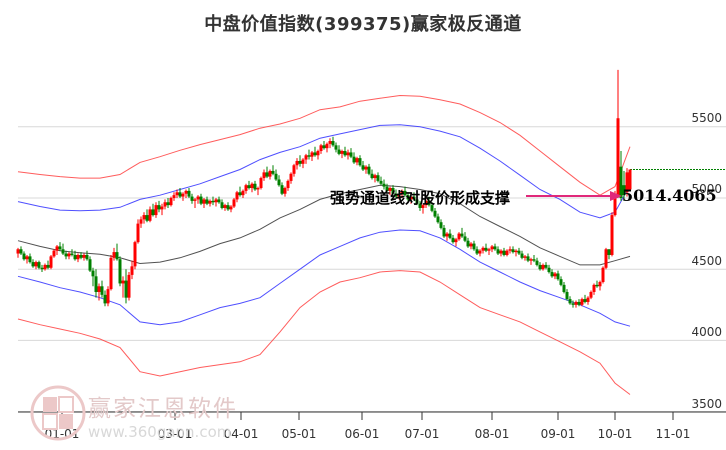  I want to click on x-tick-label: 10-01, so click(615, 434).